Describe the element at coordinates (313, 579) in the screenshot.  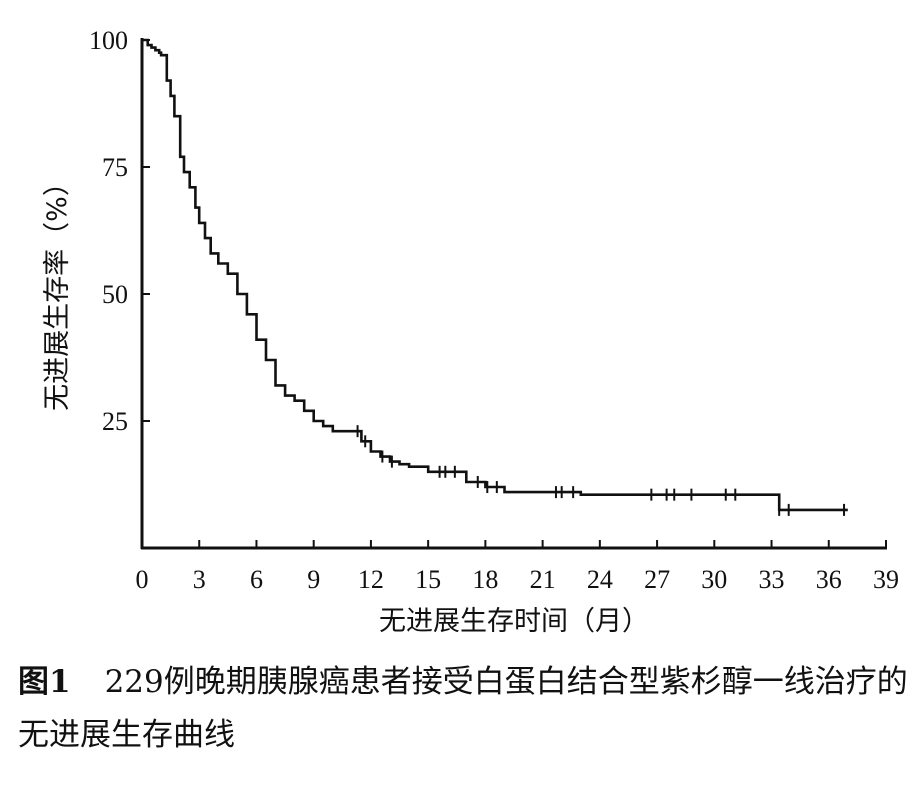
I see `x-tick-label: 9` at that location.